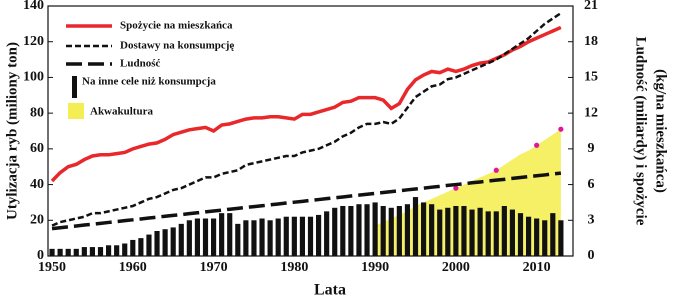 The height and width of the screenshot is (303, 683). What do you see at coordinates (661, 131) in the screenshot?
I see `y2-axis-label: (kg/na mieszkańca)` at bounding box center [661, 131].